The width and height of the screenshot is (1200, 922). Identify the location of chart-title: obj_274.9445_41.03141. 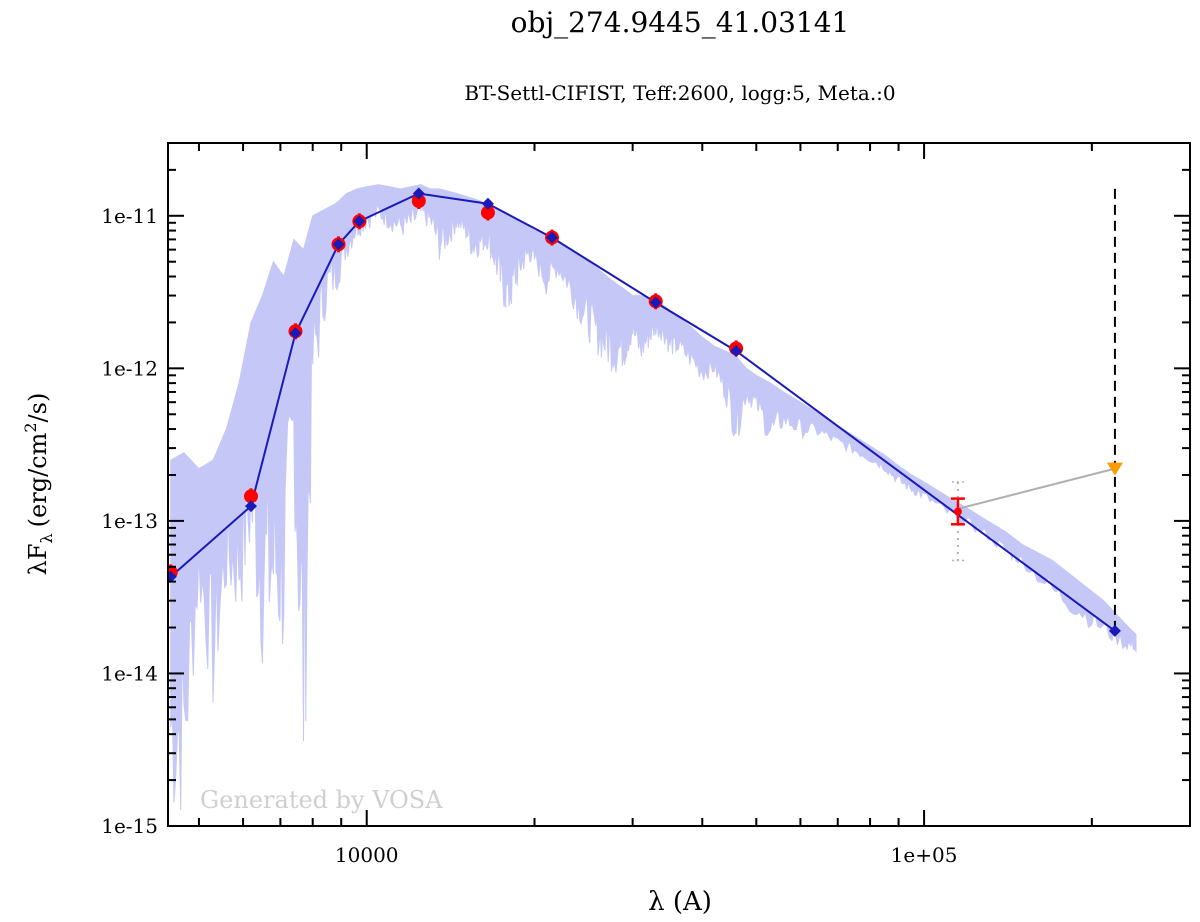
(680, 22).